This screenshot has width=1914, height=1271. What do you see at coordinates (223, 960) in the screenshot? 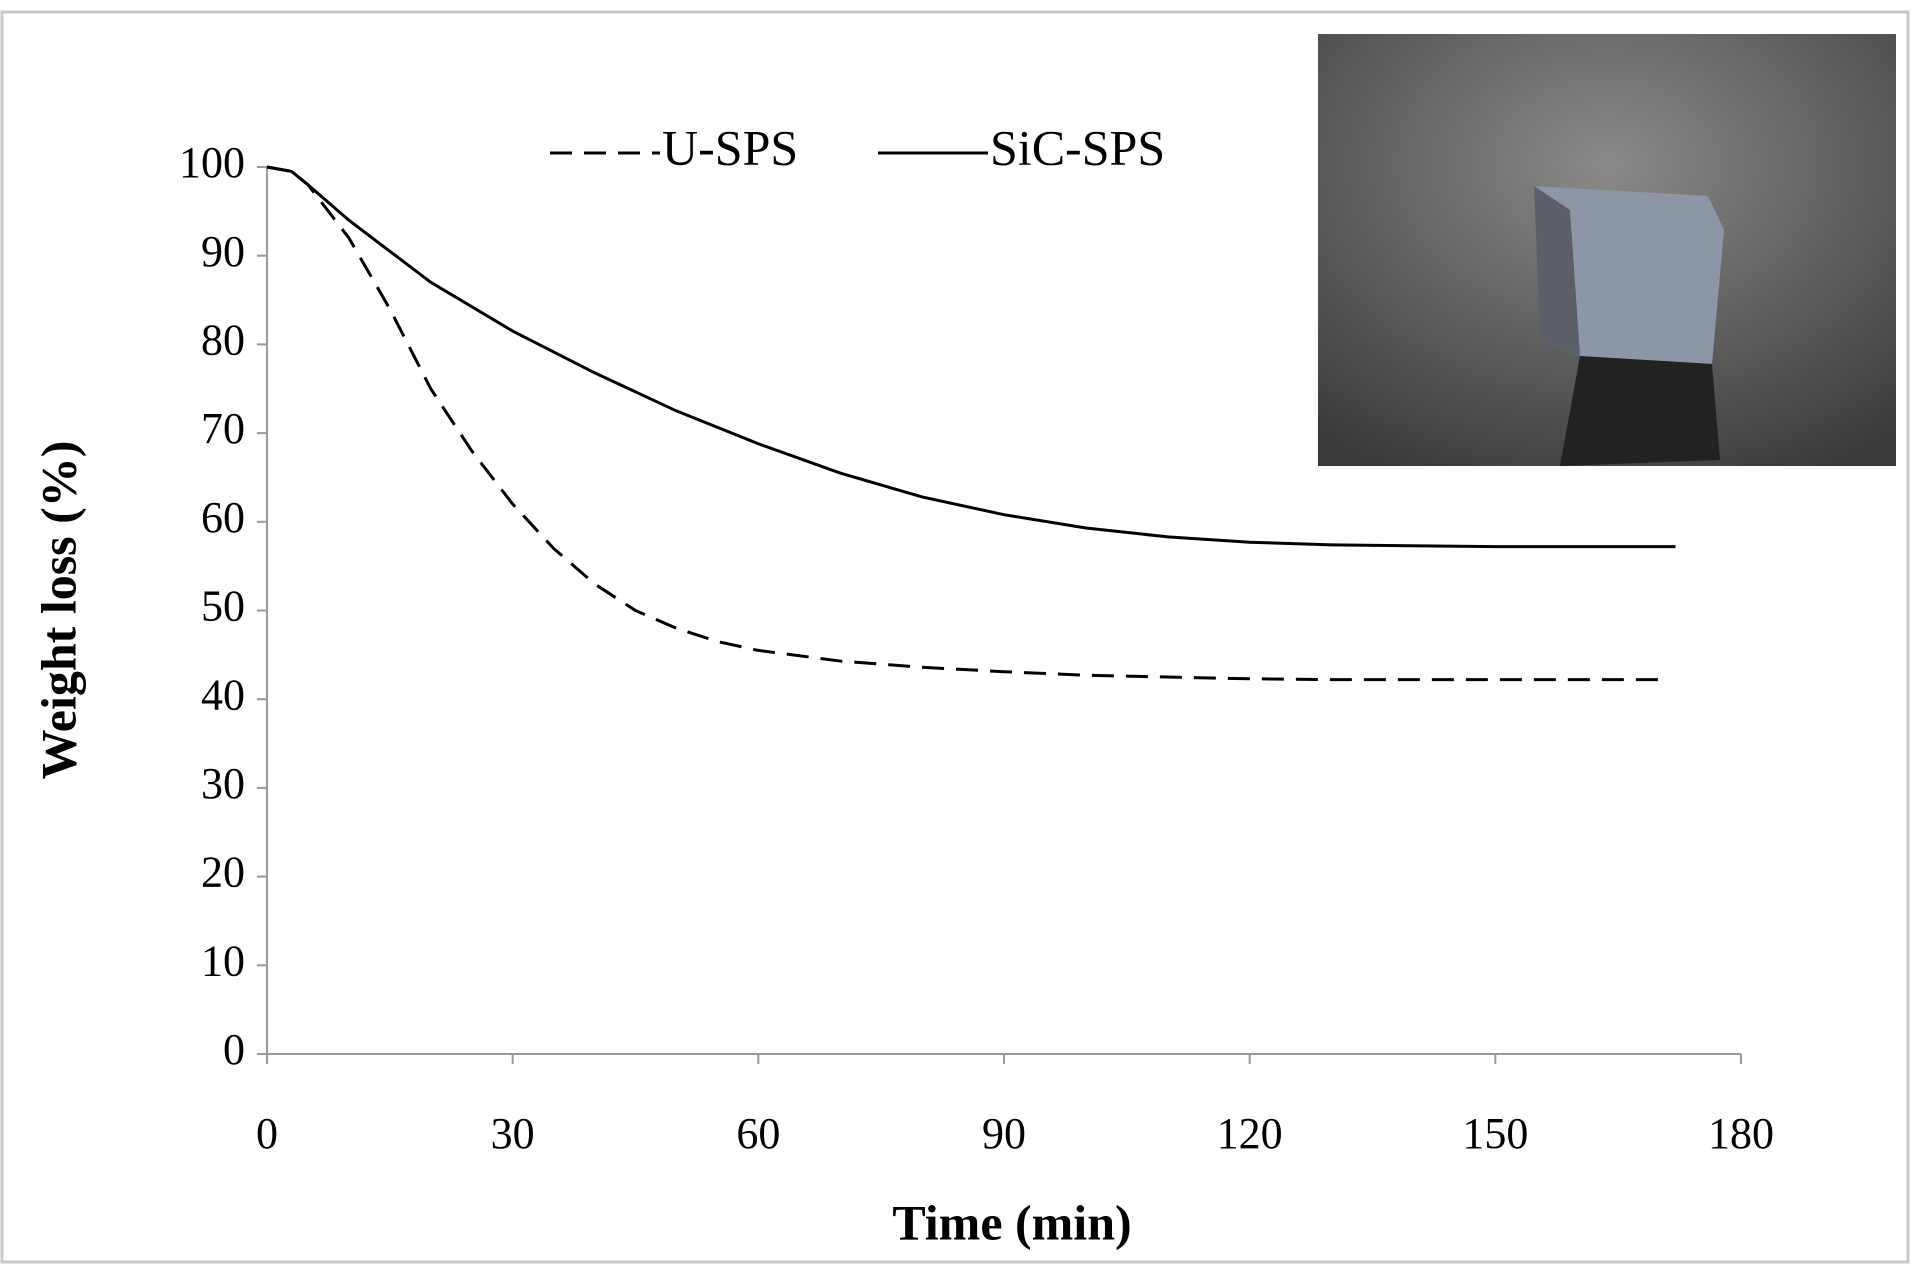
I see `y-tick-label: 10` at bounding box center [223, 960].